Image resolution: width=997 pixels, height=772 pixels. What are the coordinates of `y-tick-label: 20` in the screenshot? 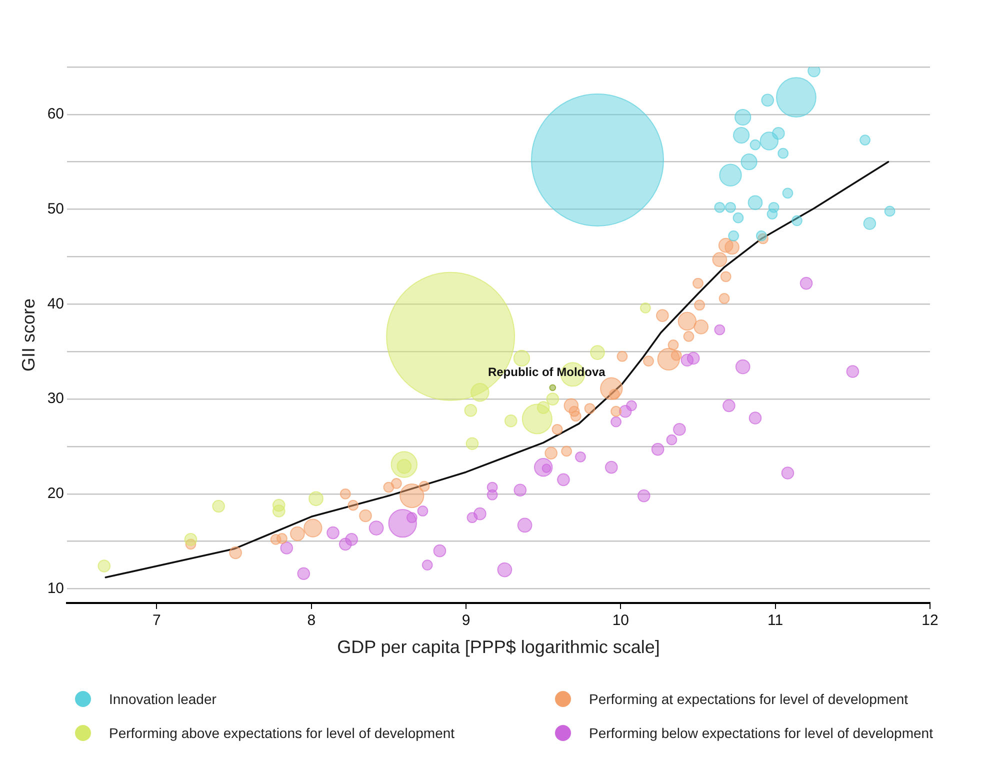 It's located at (55, 493).